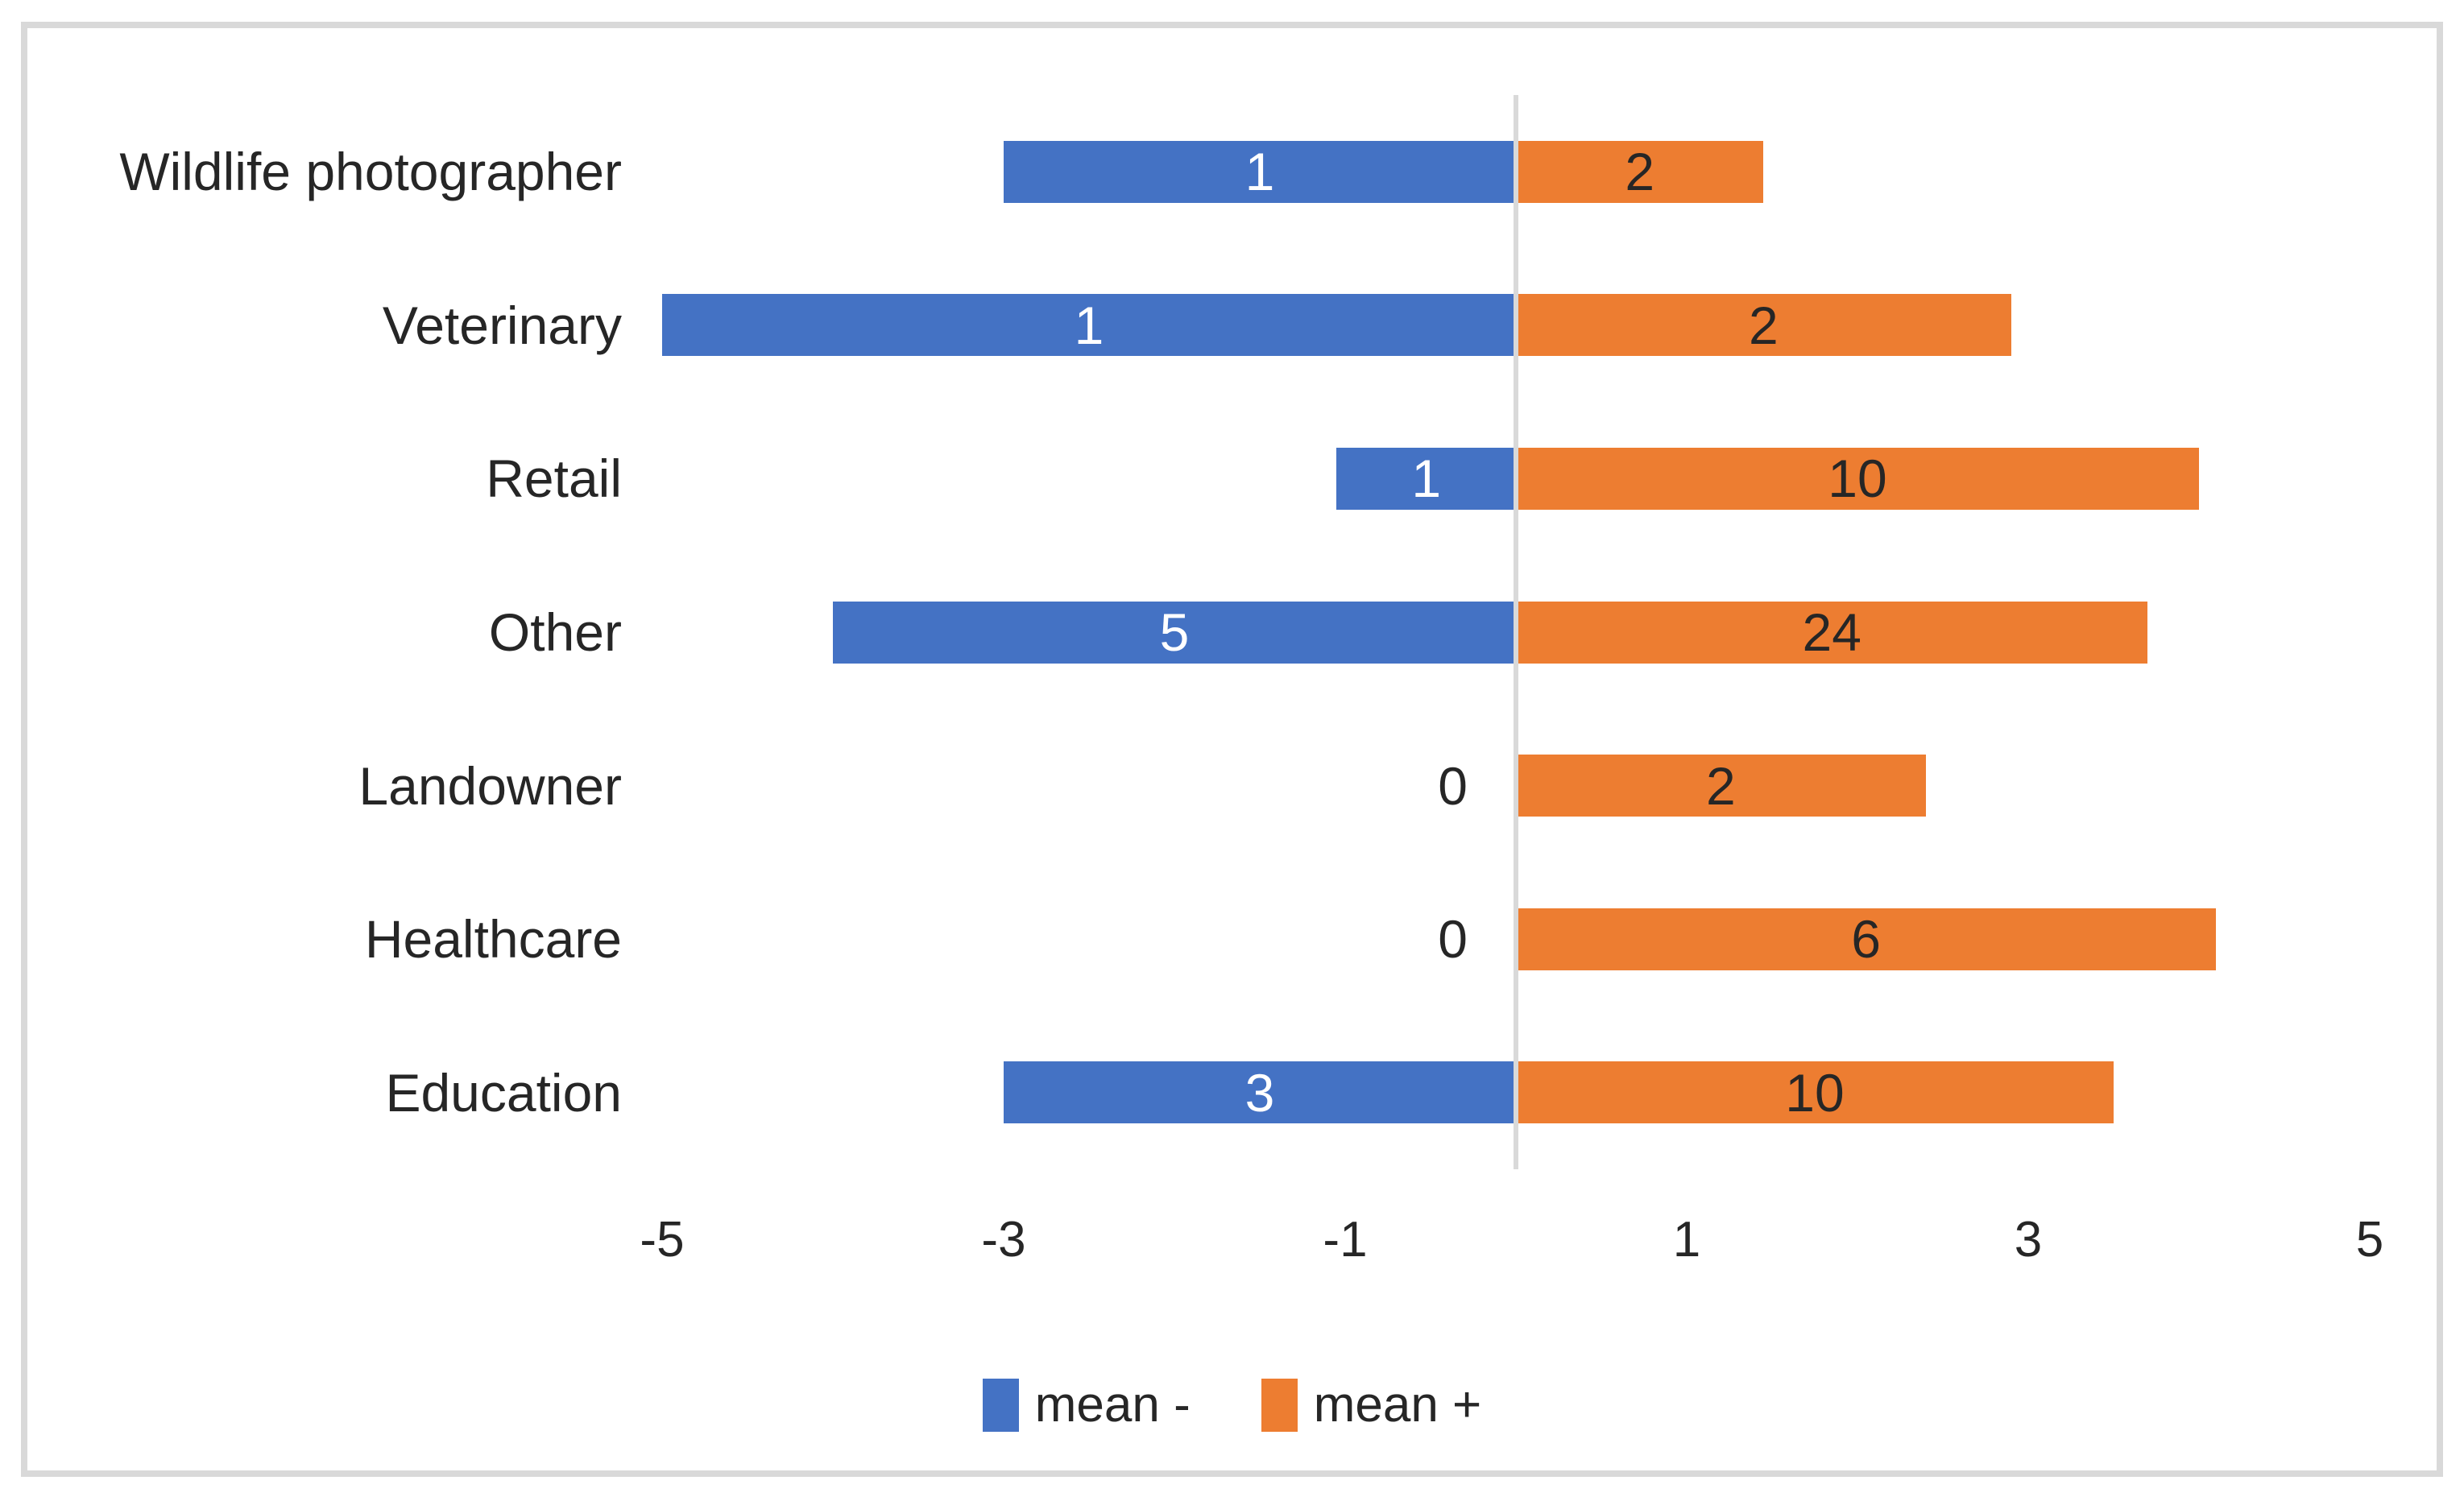 This screenshot has height=1497, width=2464. Describe the element at coordinates (1232, 1405) in the screenshot. I see `chart-legend: mean - mean +` at that location.